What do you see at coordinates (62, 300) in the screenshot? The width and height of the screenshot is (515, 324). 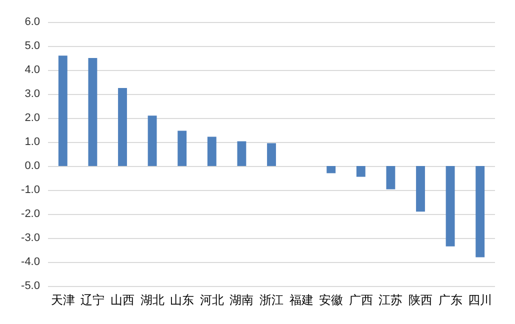 I see `x-tick-label: 天津` at bounding box center [62, 300].